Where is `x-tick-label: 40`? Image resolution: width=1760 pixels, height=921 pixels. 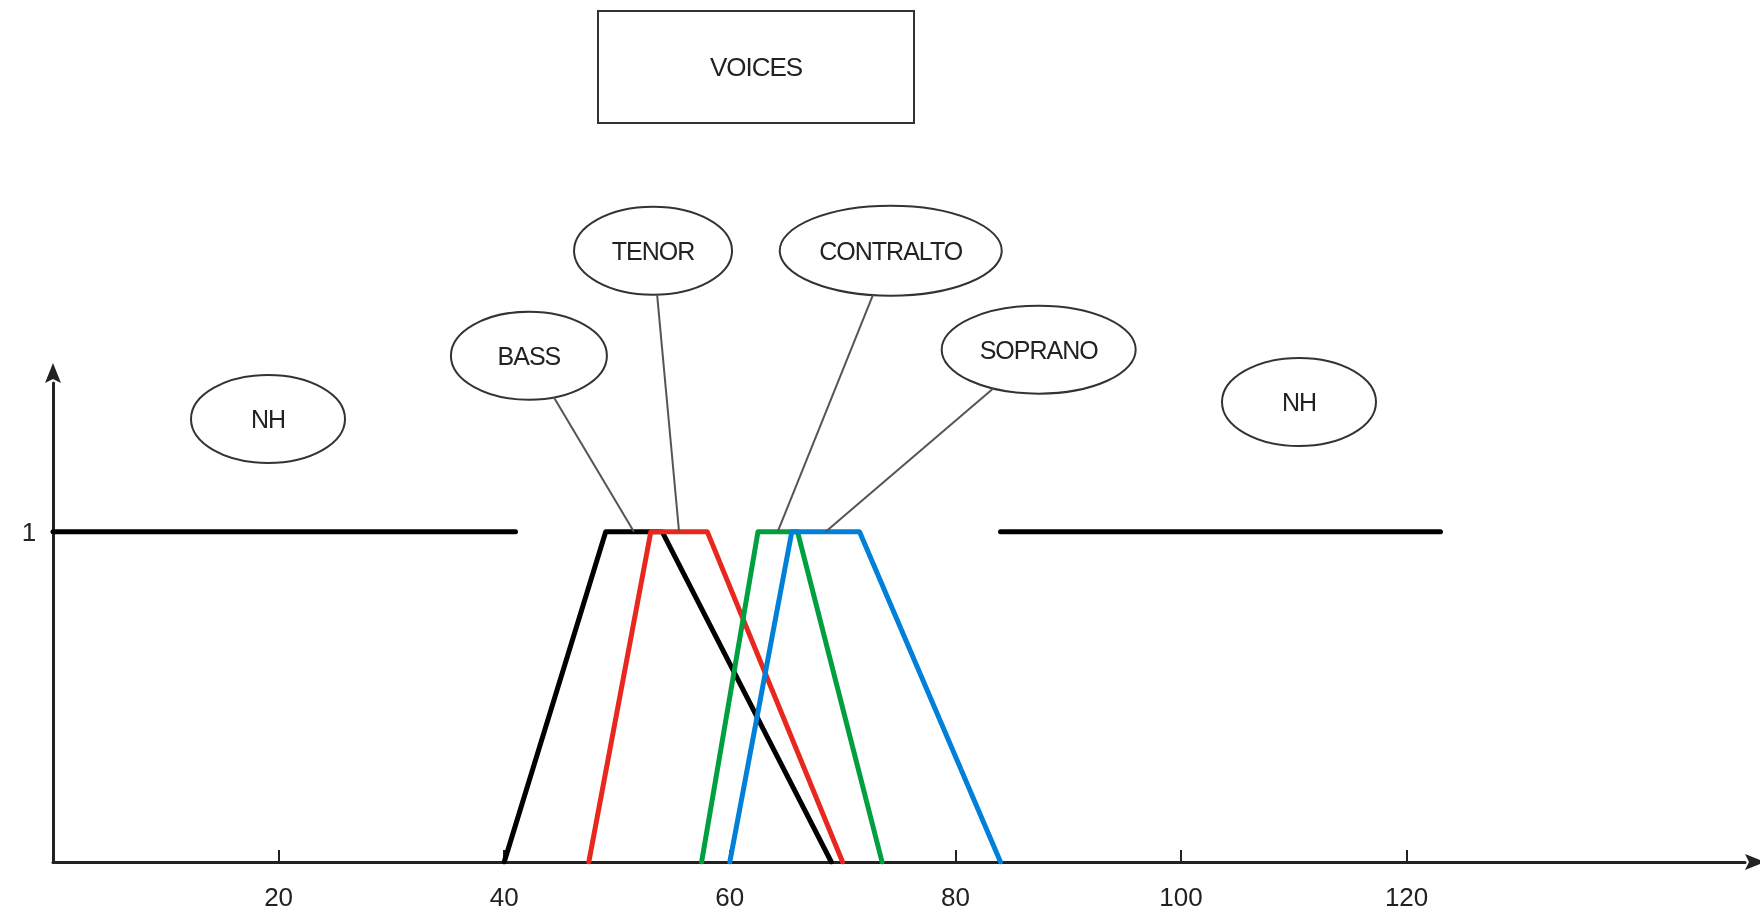
x-tick-label: 40 is located at coordinates (504, 897).